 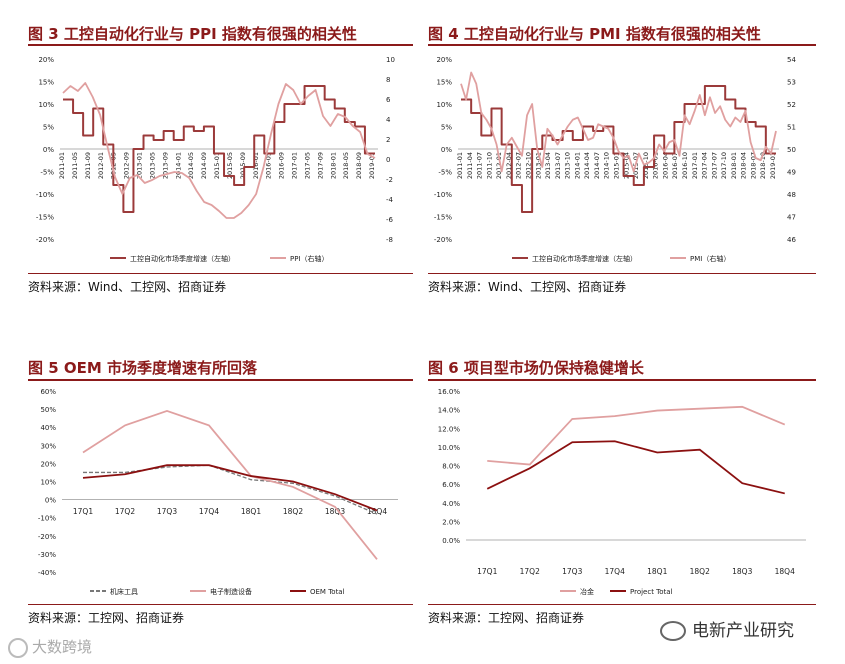 I want to click on x-tick-label: 2011-07, so click(x=480, y=165).